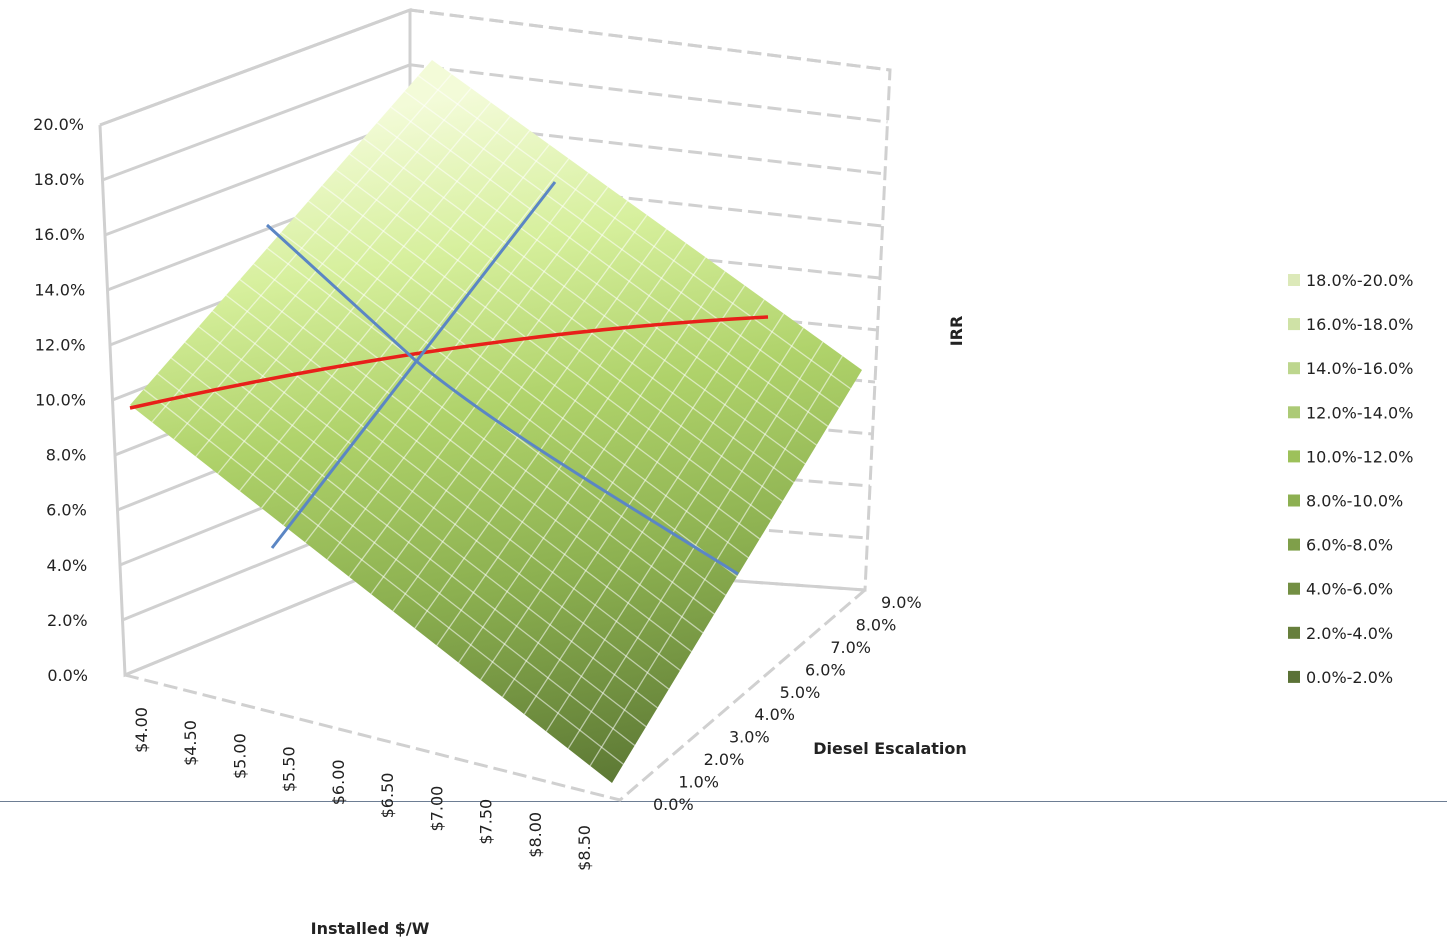 This screenshot has height=943, width=1447. I want to click on y-tick-label: 4.0%, so click(774, 714).